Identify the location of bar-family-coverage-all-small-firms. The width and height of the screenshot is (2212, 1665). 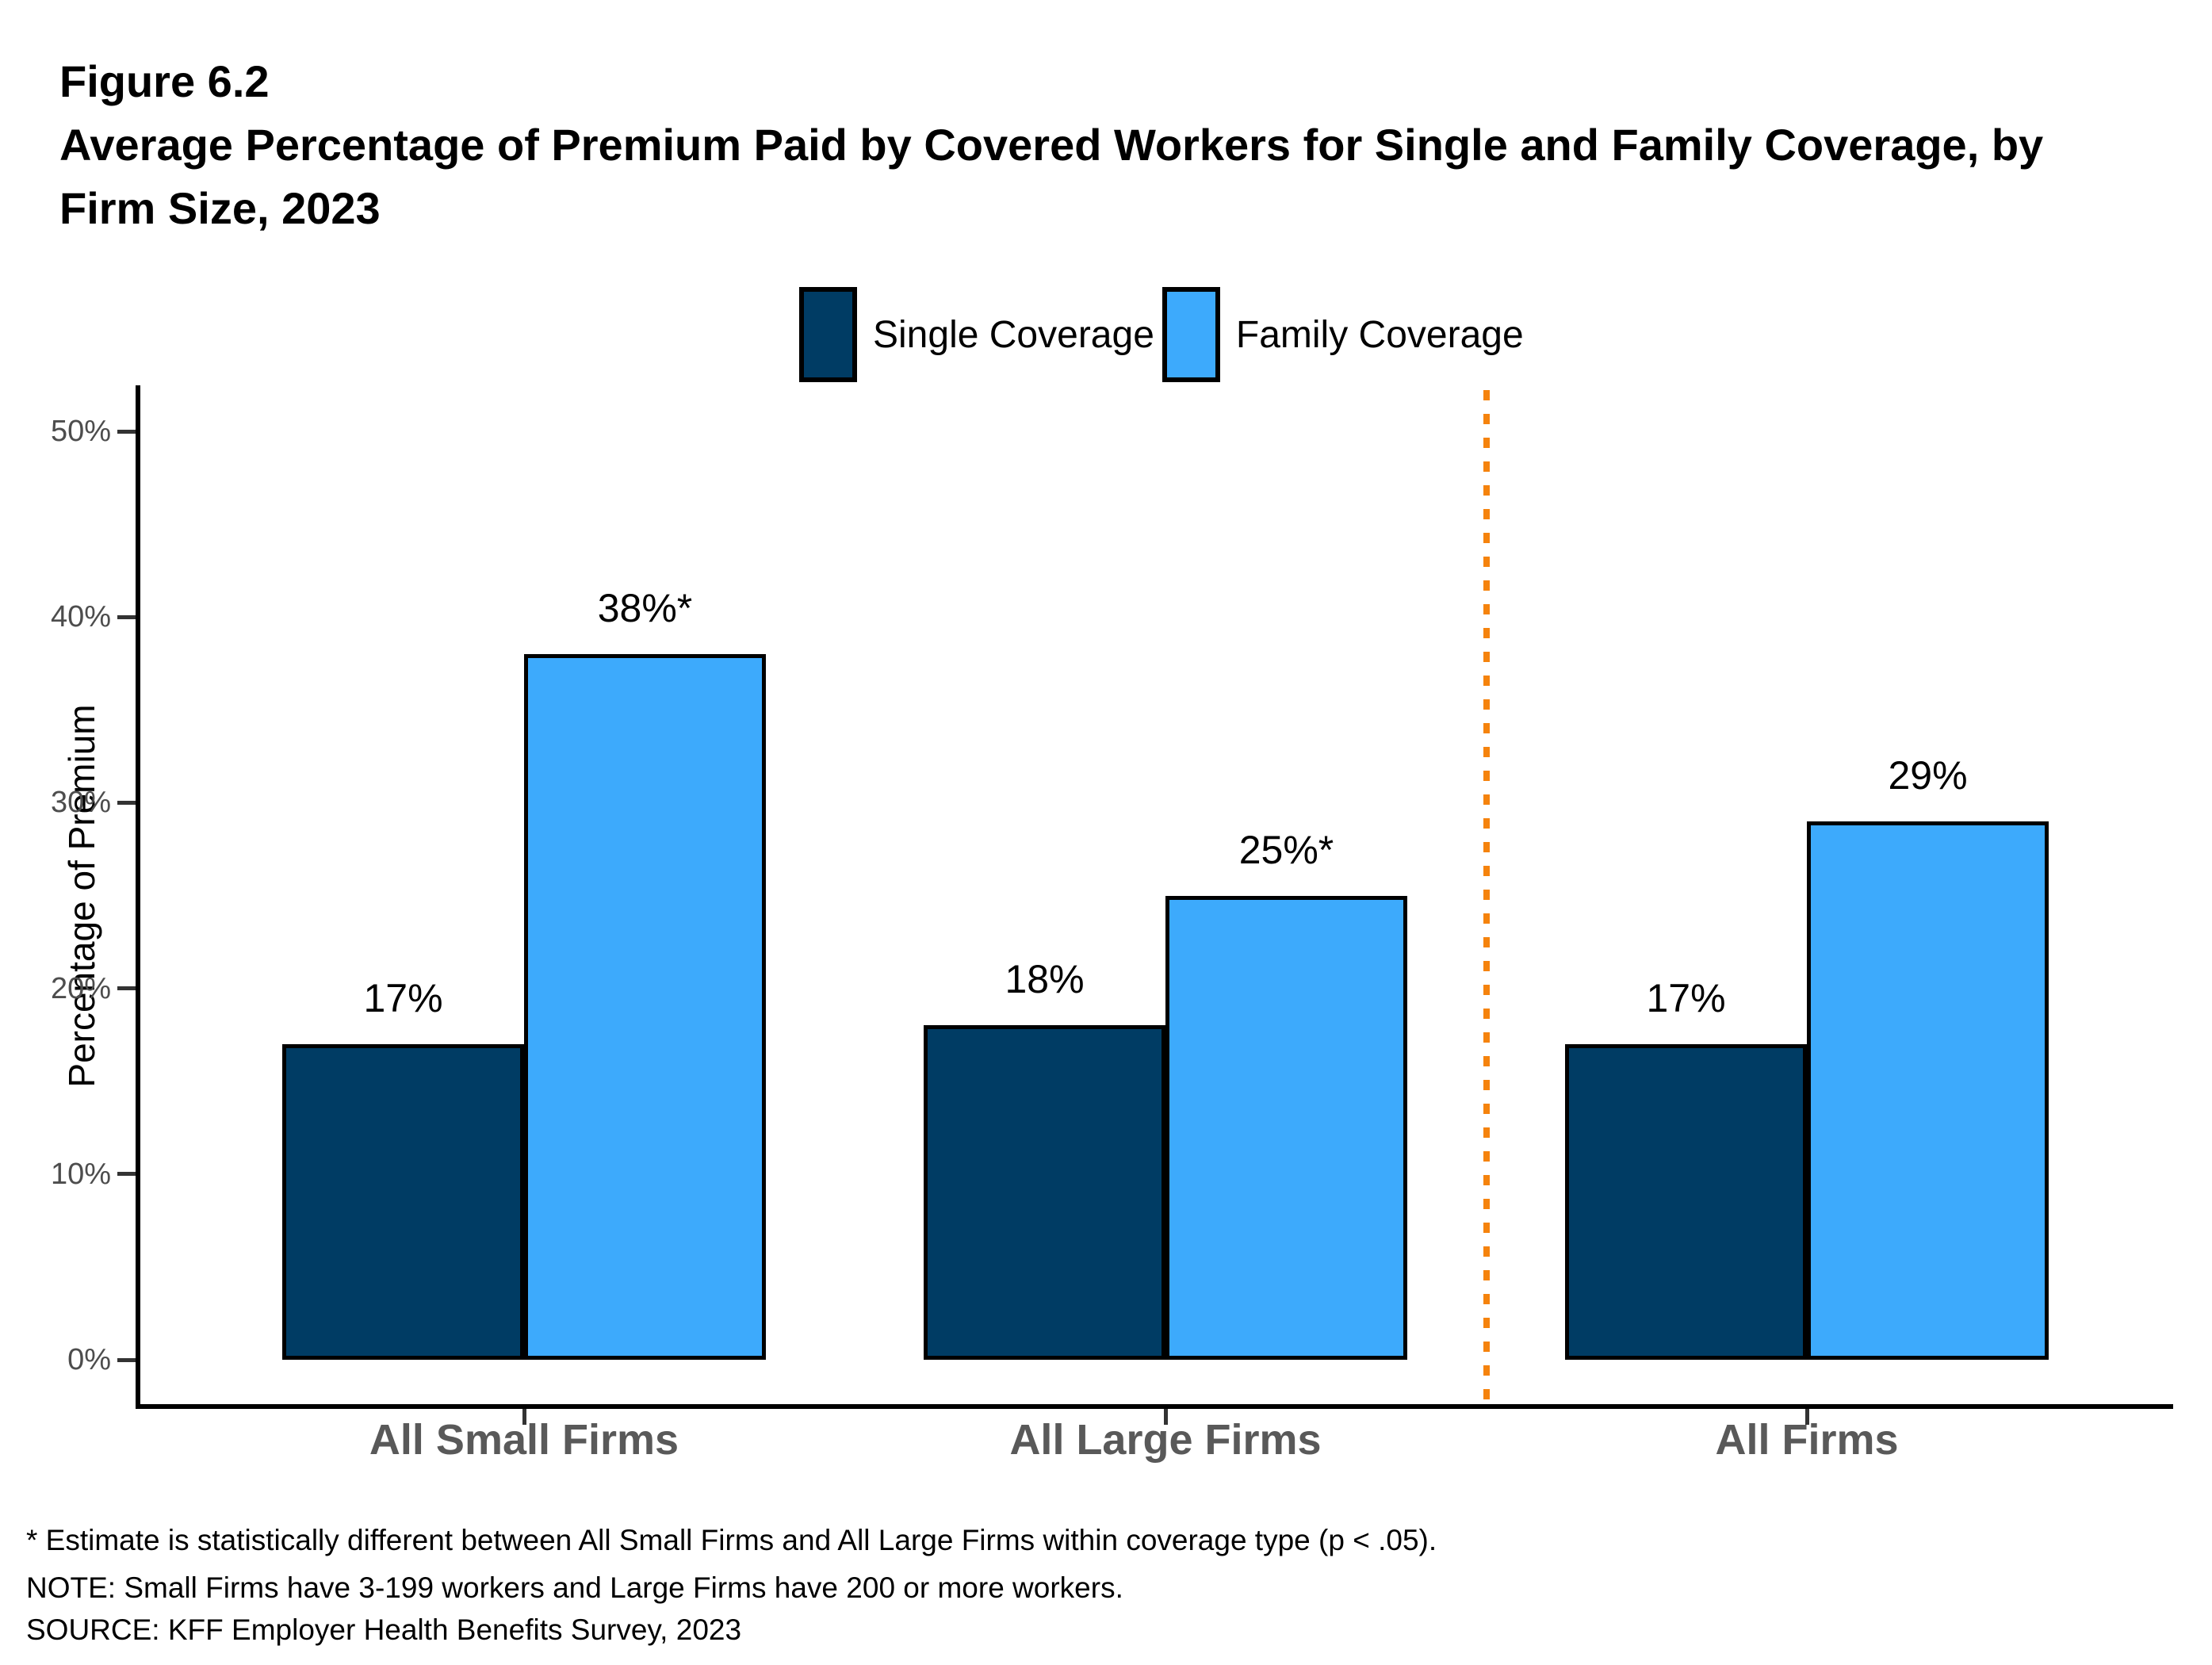
(645, 1007).